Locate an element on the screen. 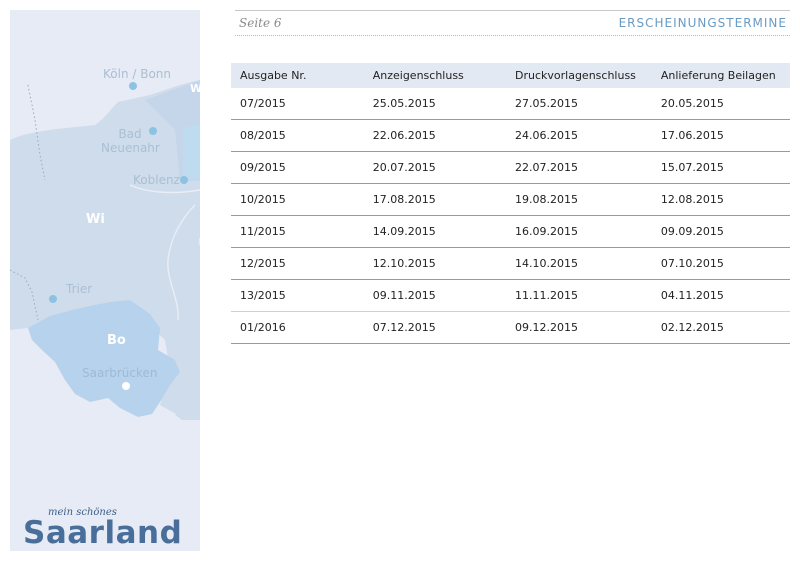 This screenshot has height=566, width=800. cell-ad-deadline: 20.07.2015 is located at coordinates (434, 167).